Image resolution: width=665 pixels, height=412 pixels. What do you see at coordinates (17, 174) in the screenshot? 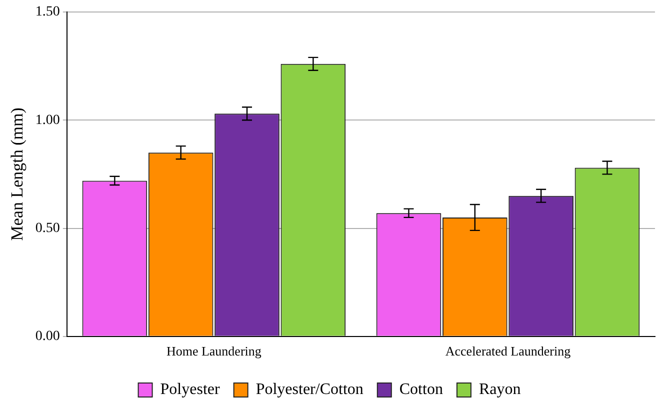
I see `y-axis-title: Mean Length (mm)` at bounding box center [17, 174].